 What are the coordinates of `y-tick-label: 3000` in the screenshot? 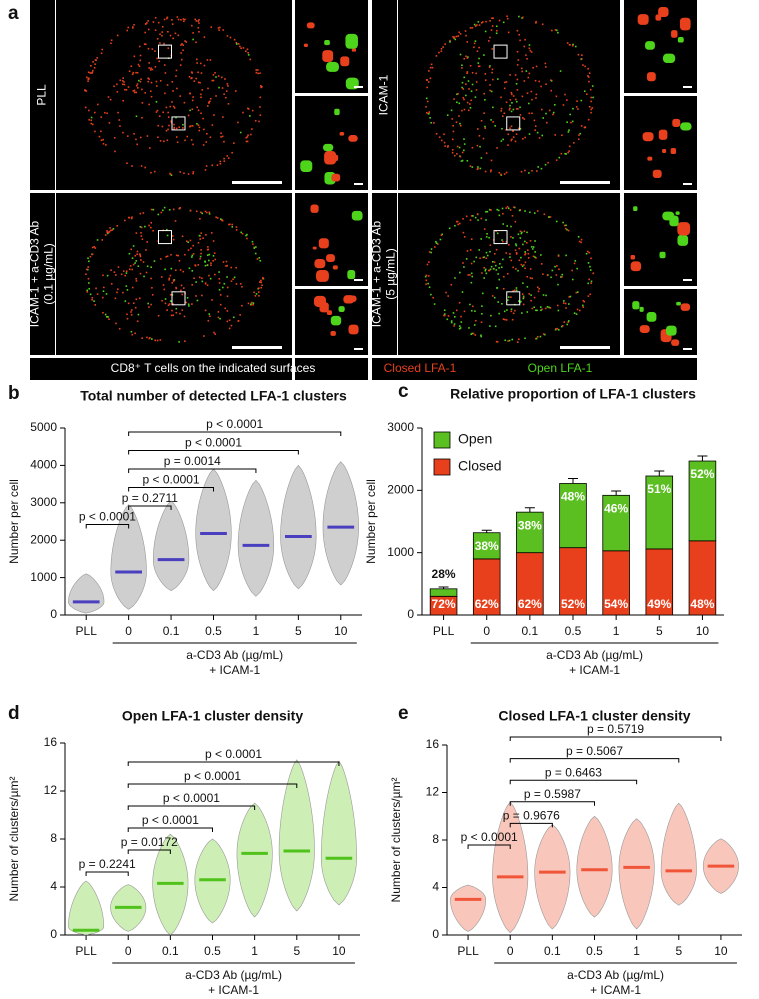 It's located at (43, 502).